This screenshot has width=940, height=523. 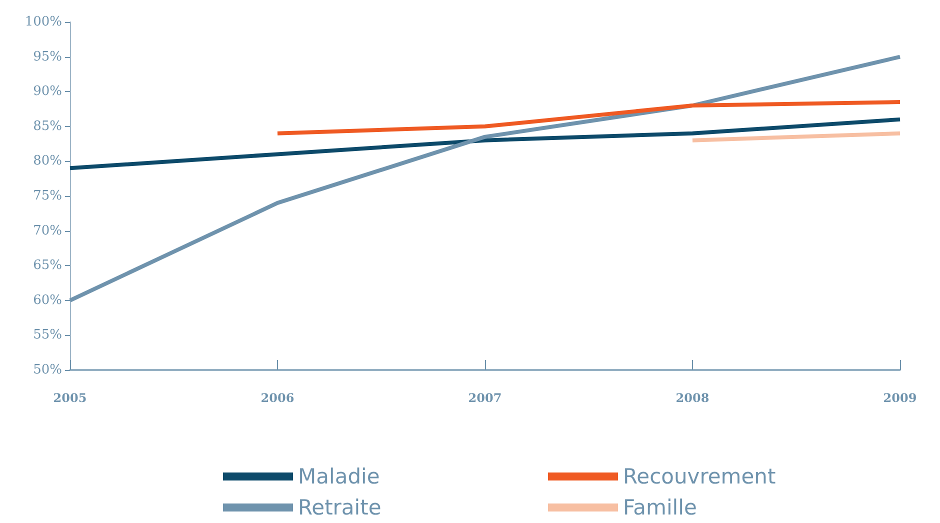 What do you see at coordinates (339, 476) in the screenshot?
I see `legend-label: Maladie` at bounding box center [339, 476].